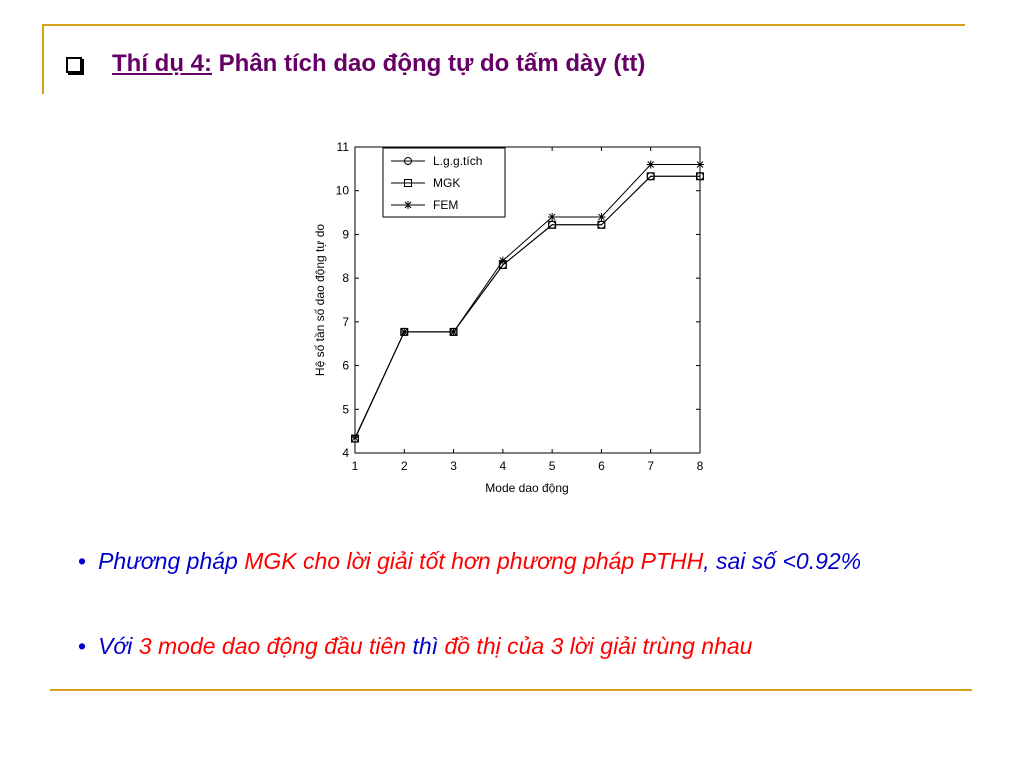  What do you see at coordinates (453, 466) in the screenshot?
I see `x-tick-label: 3` at bounding box center [453, 466].